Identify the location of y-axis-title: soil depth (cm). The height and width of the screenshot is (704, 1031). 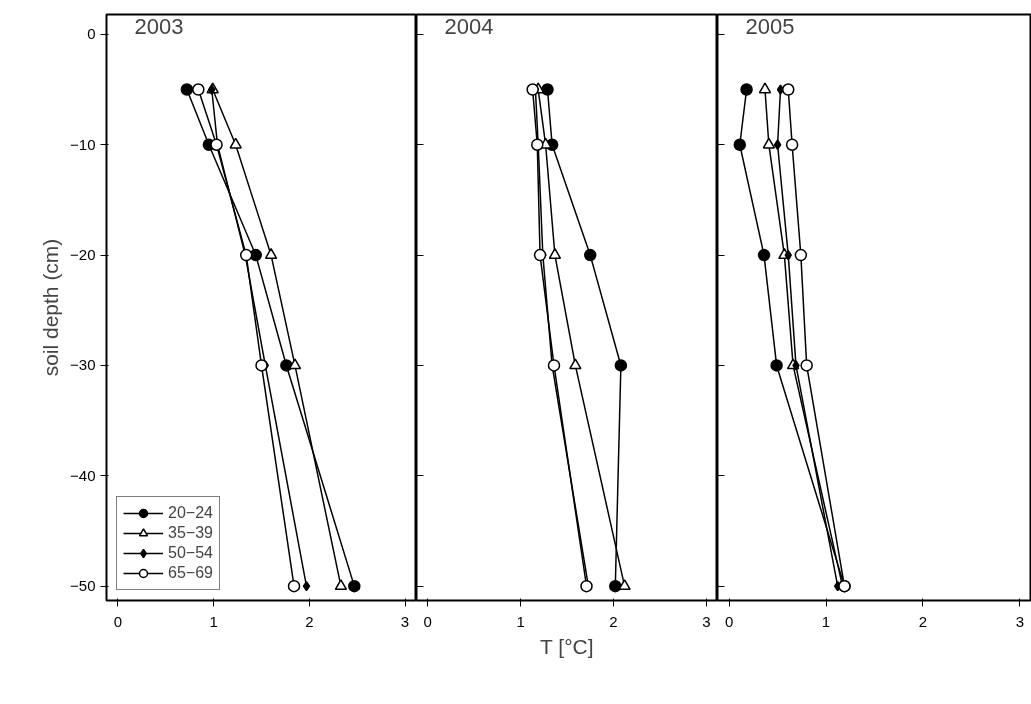
(51, 307).